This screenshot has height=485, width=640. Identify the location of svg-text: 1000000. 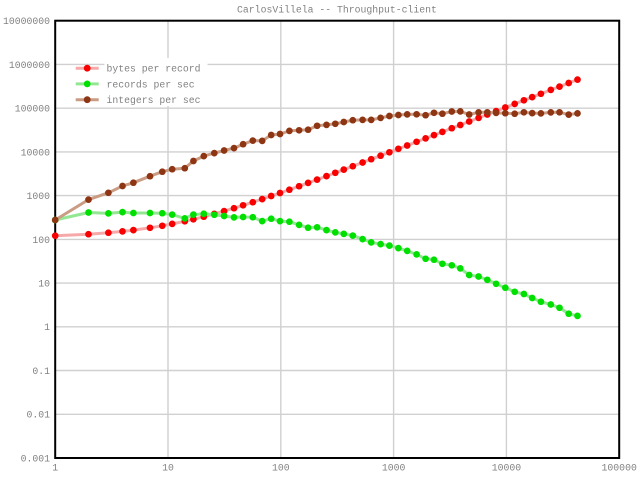
(29, 65).